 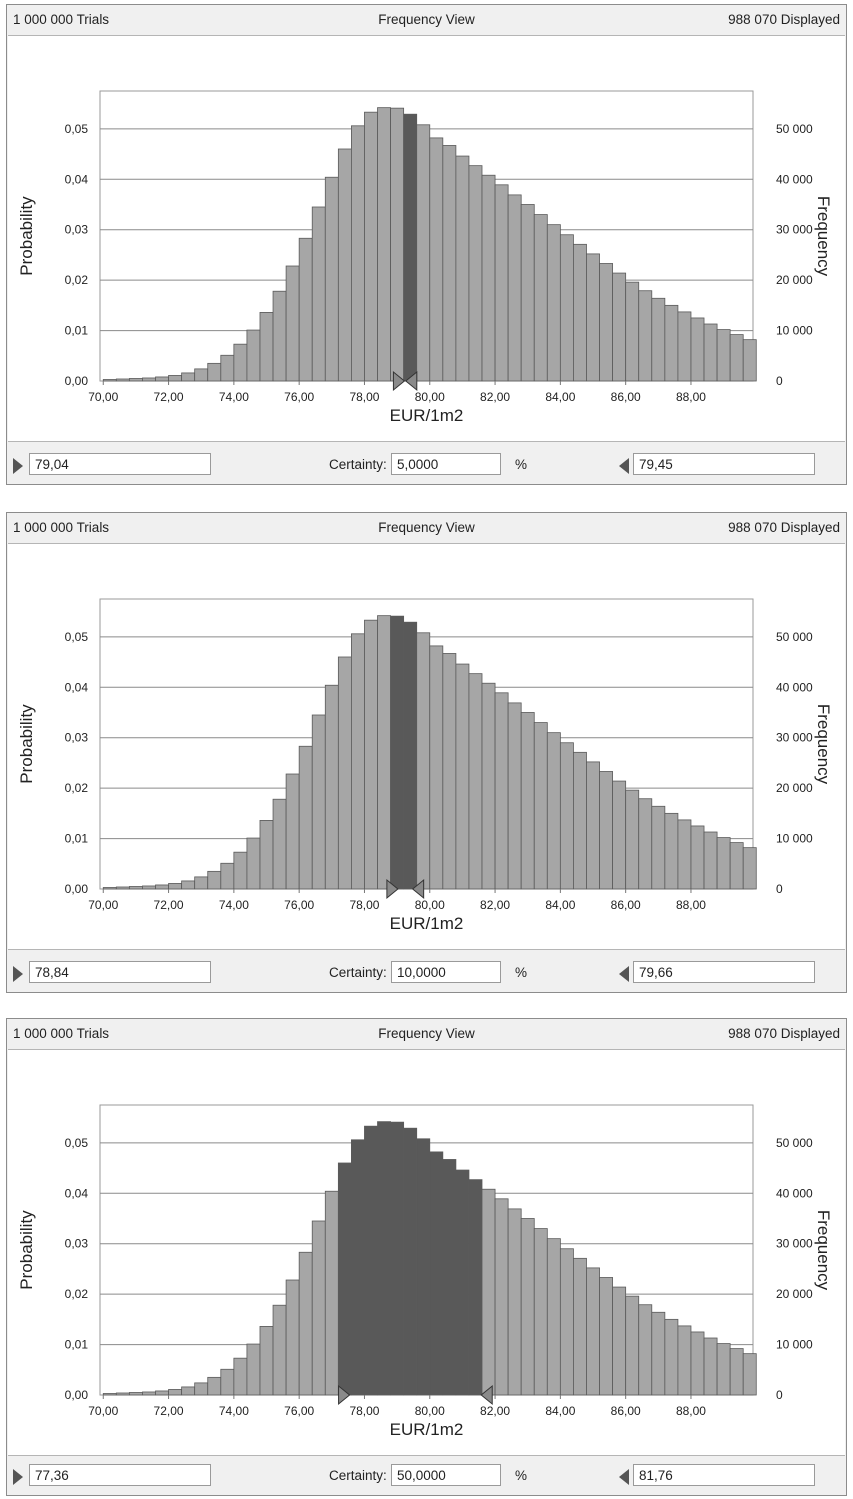 I want to click on y2-tick-label: 10 000, so click(x=794, y=1345).